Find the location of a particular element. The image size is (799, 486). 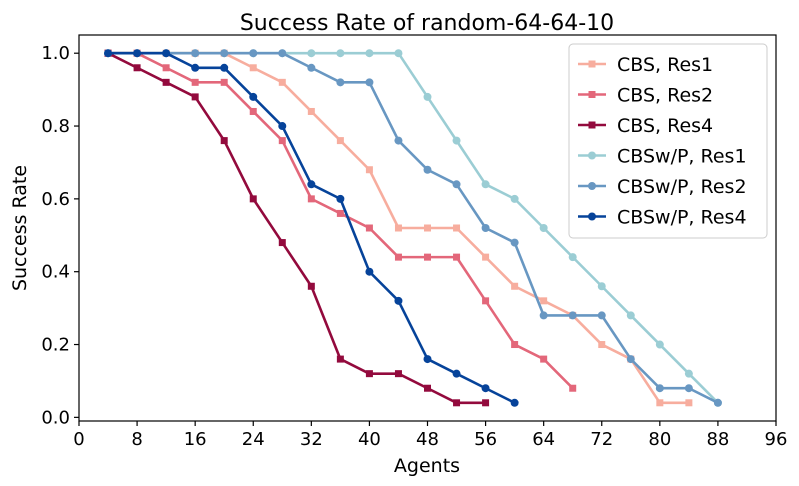

legend-item: CBS, Res2 is located at coordinates (645, 96).